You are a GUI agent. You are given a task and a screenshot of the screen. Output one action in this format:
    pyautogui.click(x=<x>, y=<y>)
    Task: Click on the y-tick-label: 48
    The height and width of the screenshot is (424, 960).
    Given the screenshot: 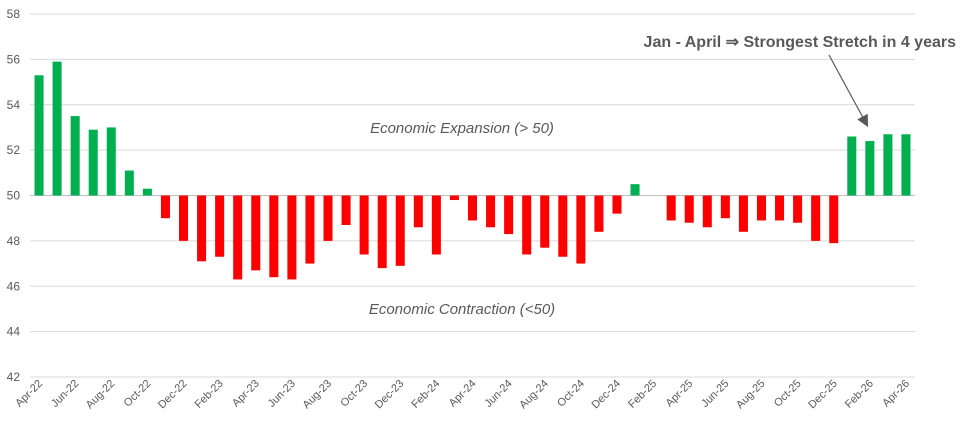 What is the action you would take?
    pyautogui.click(x=14, y=241)
    